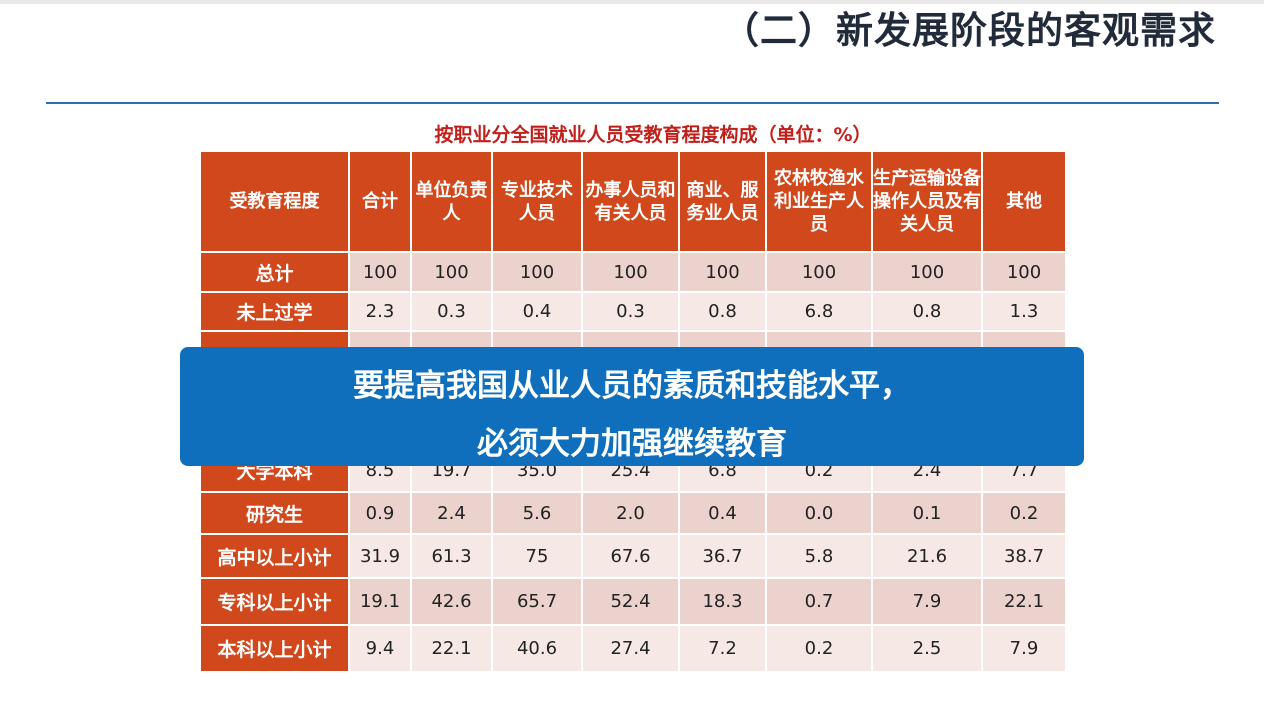 The width and height of the screenshot is (1264, 716). I want to click on table-cell: 61.3, so click(451, 556).